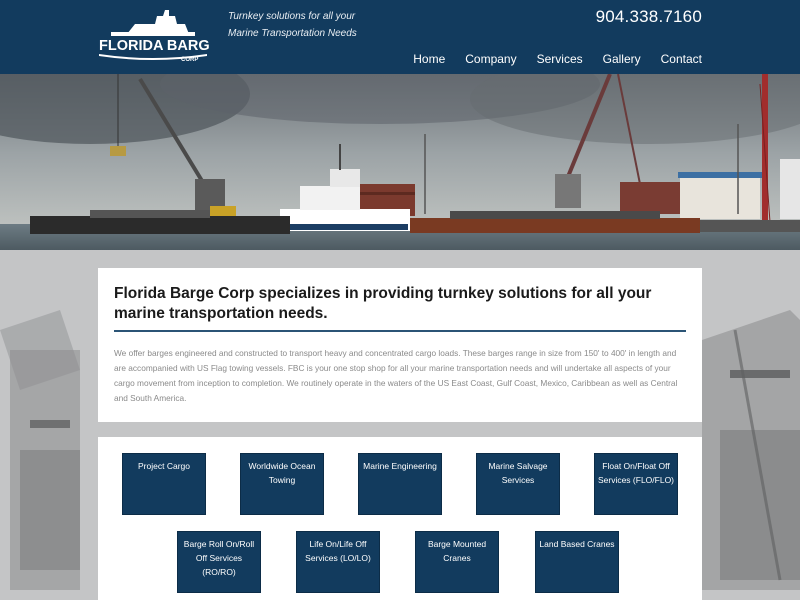 This screenshot has height=600, width=800. I want to click on service-lo-lo: Life On/Life Off Services (LO/LO), so click(338, 562).